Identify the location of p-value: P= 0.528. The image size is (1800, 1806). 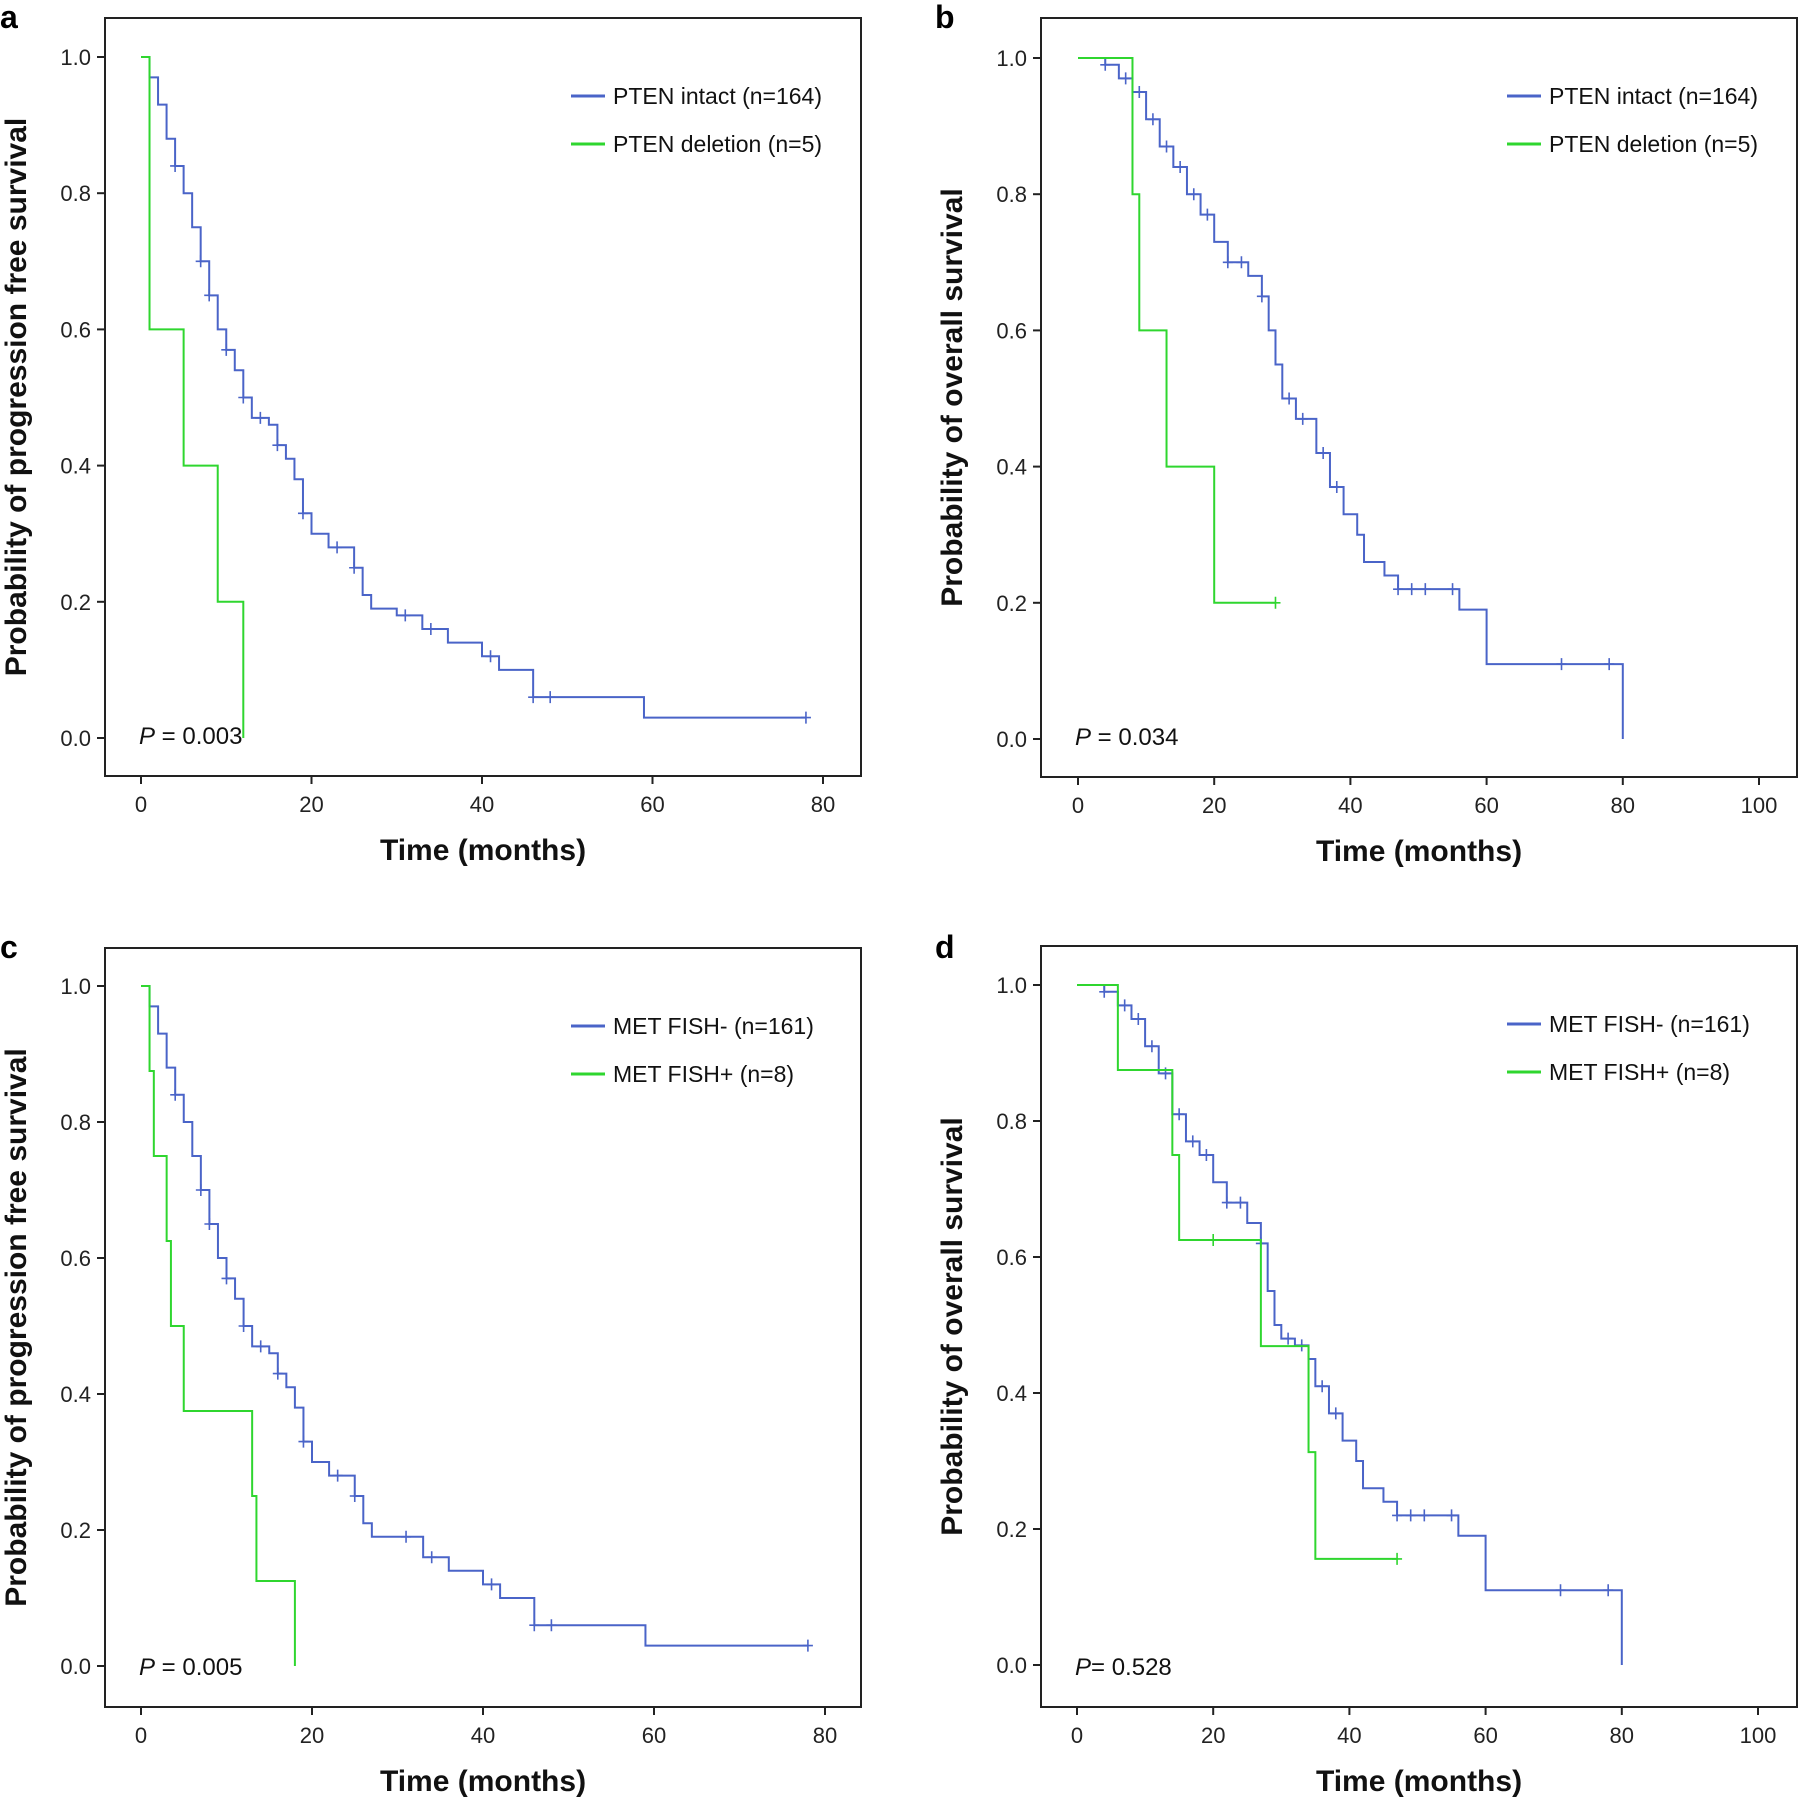
(1123, 1667).